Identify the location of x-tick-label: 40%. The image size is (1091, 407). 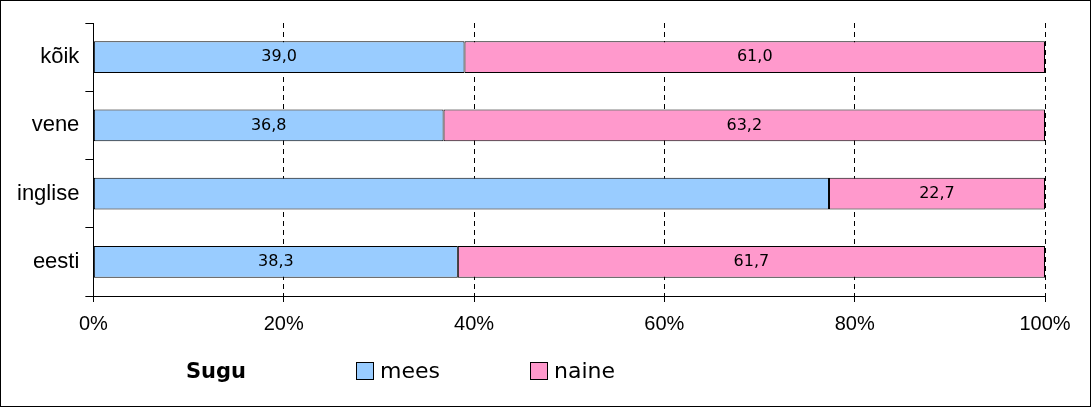
(474, 322).